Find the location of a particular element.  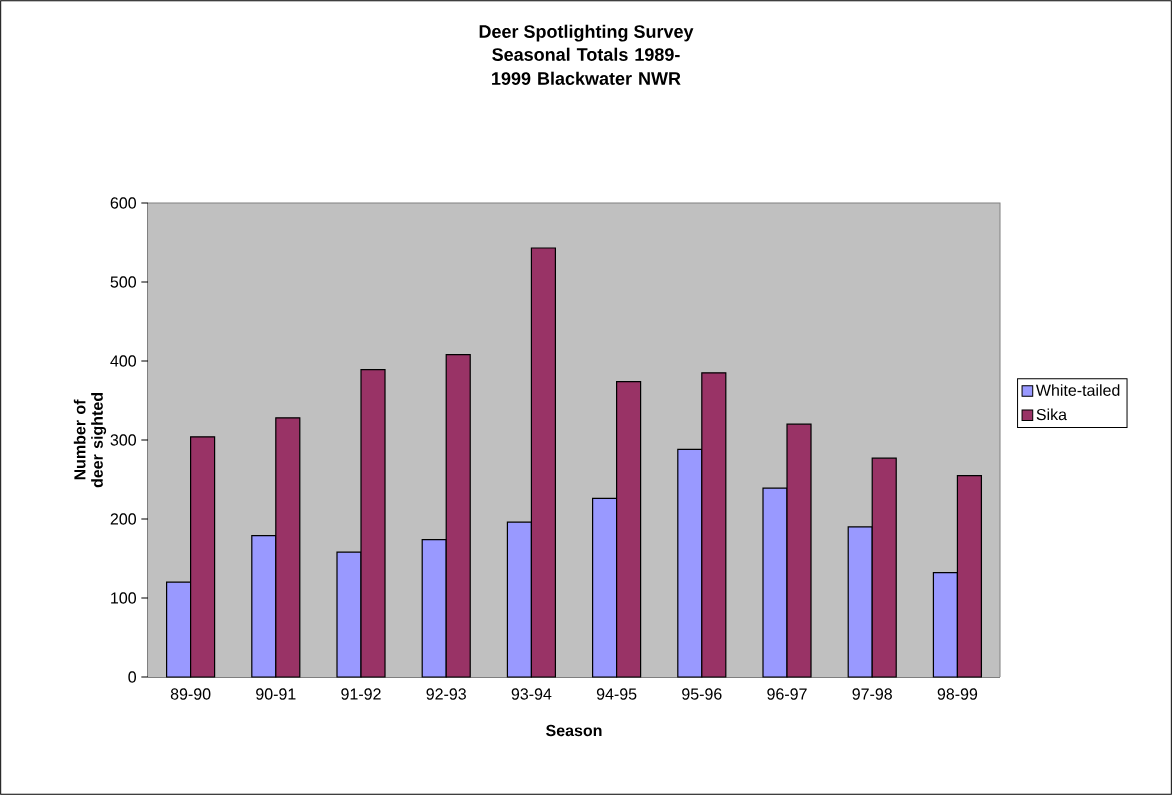

x-tick-label: 93-94 is located at coordinates (531, 694).